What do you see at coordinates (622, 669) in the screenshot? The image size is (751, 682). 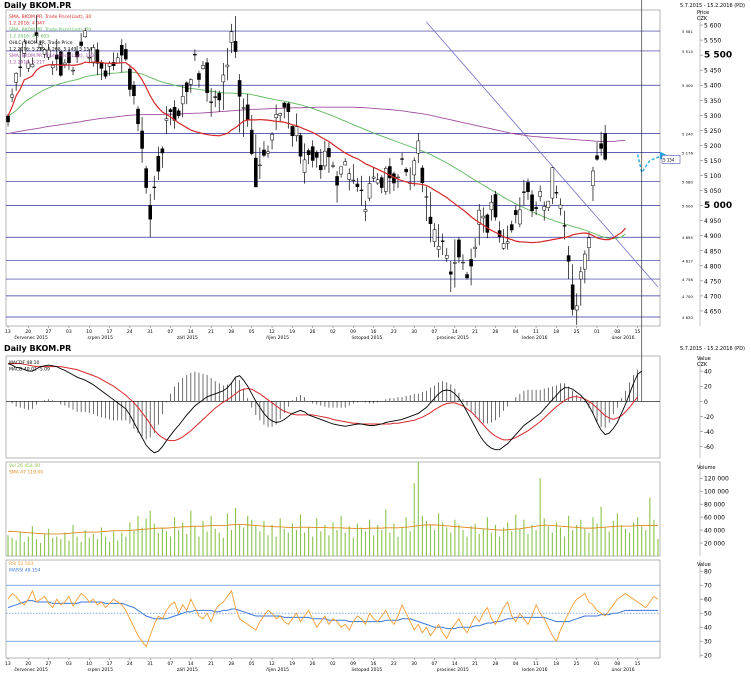 I see `rsi-x-axis-month-label: únor 2016` at bounding box center [622, 669].